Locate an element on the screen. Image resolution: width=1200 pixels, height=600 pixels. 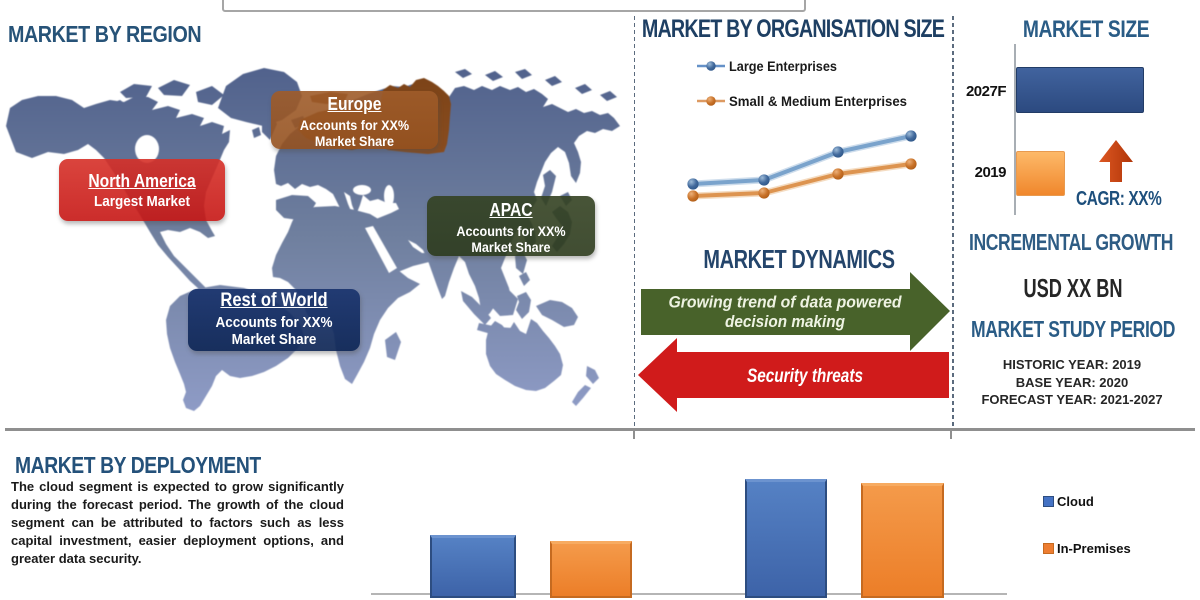
svg-text: Security threats is located at coordinates (805, 376).